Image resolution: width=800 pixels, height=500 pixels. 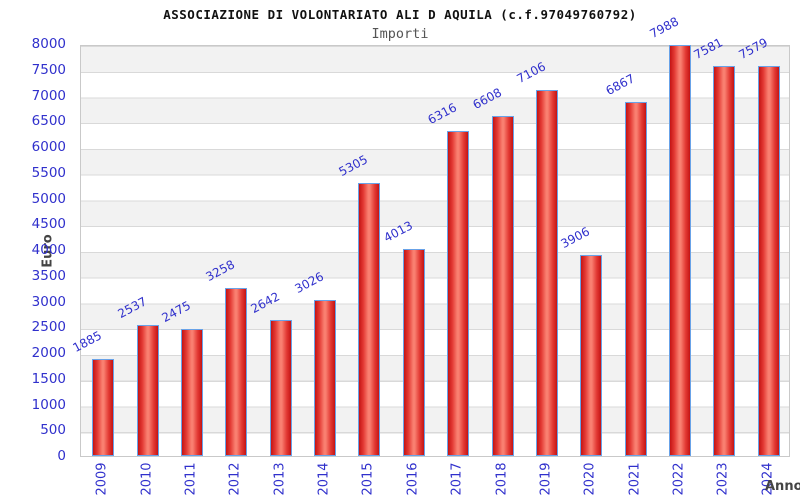 What do you see at coordinates (191, 479) in the screenshot?
I see `x-tick-label: 2011` at bounding box center [191, 479].